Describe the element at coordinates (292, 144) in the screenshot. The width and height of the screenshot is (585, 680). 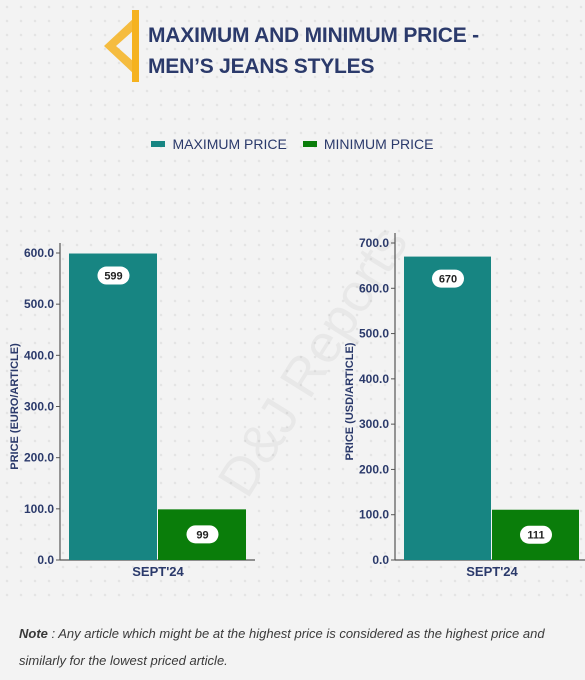
I see `legend: MAXIMUM PRICE MINIMUM PRICE` at that location.